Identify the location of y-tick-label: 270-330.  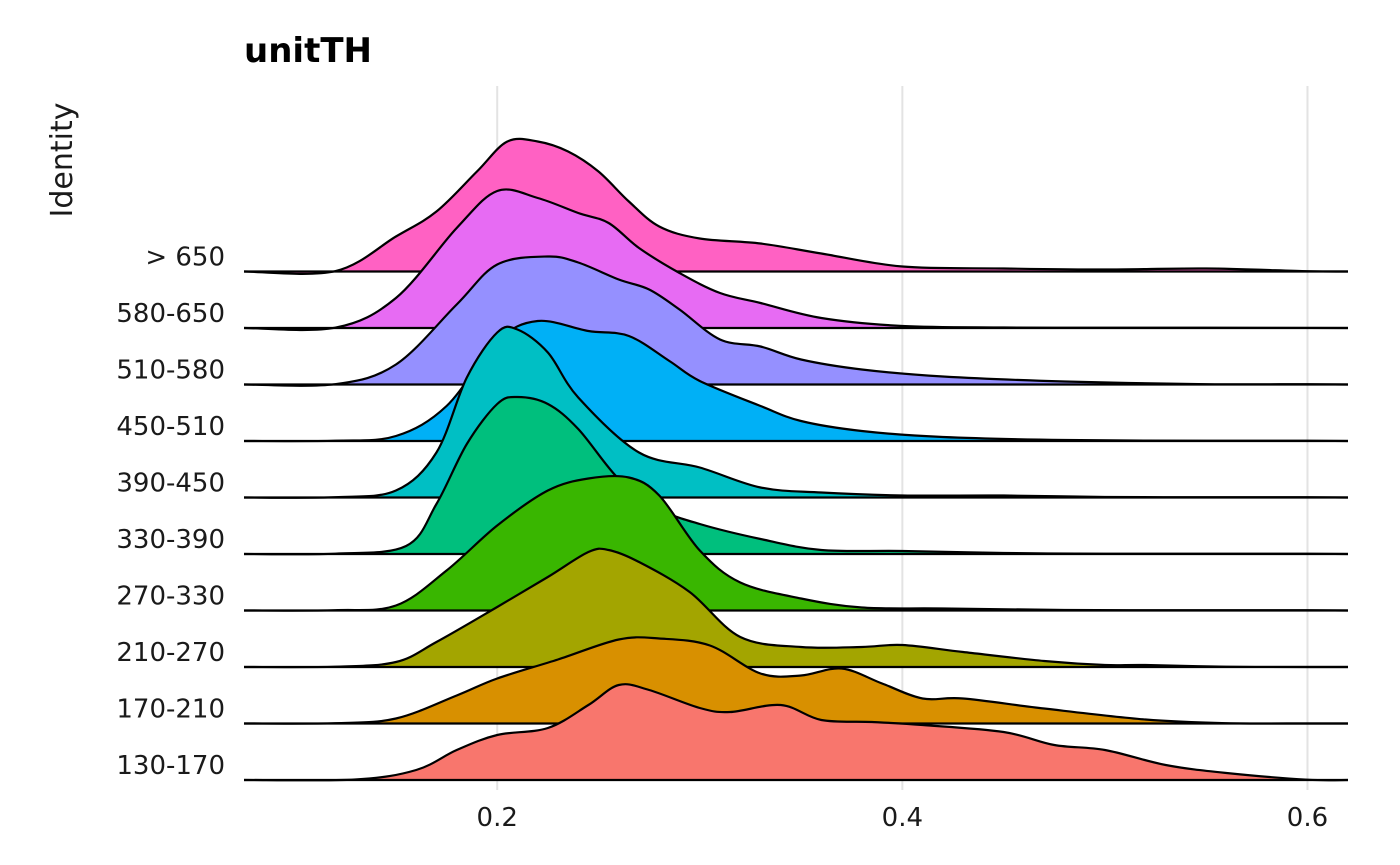
(170, 597).